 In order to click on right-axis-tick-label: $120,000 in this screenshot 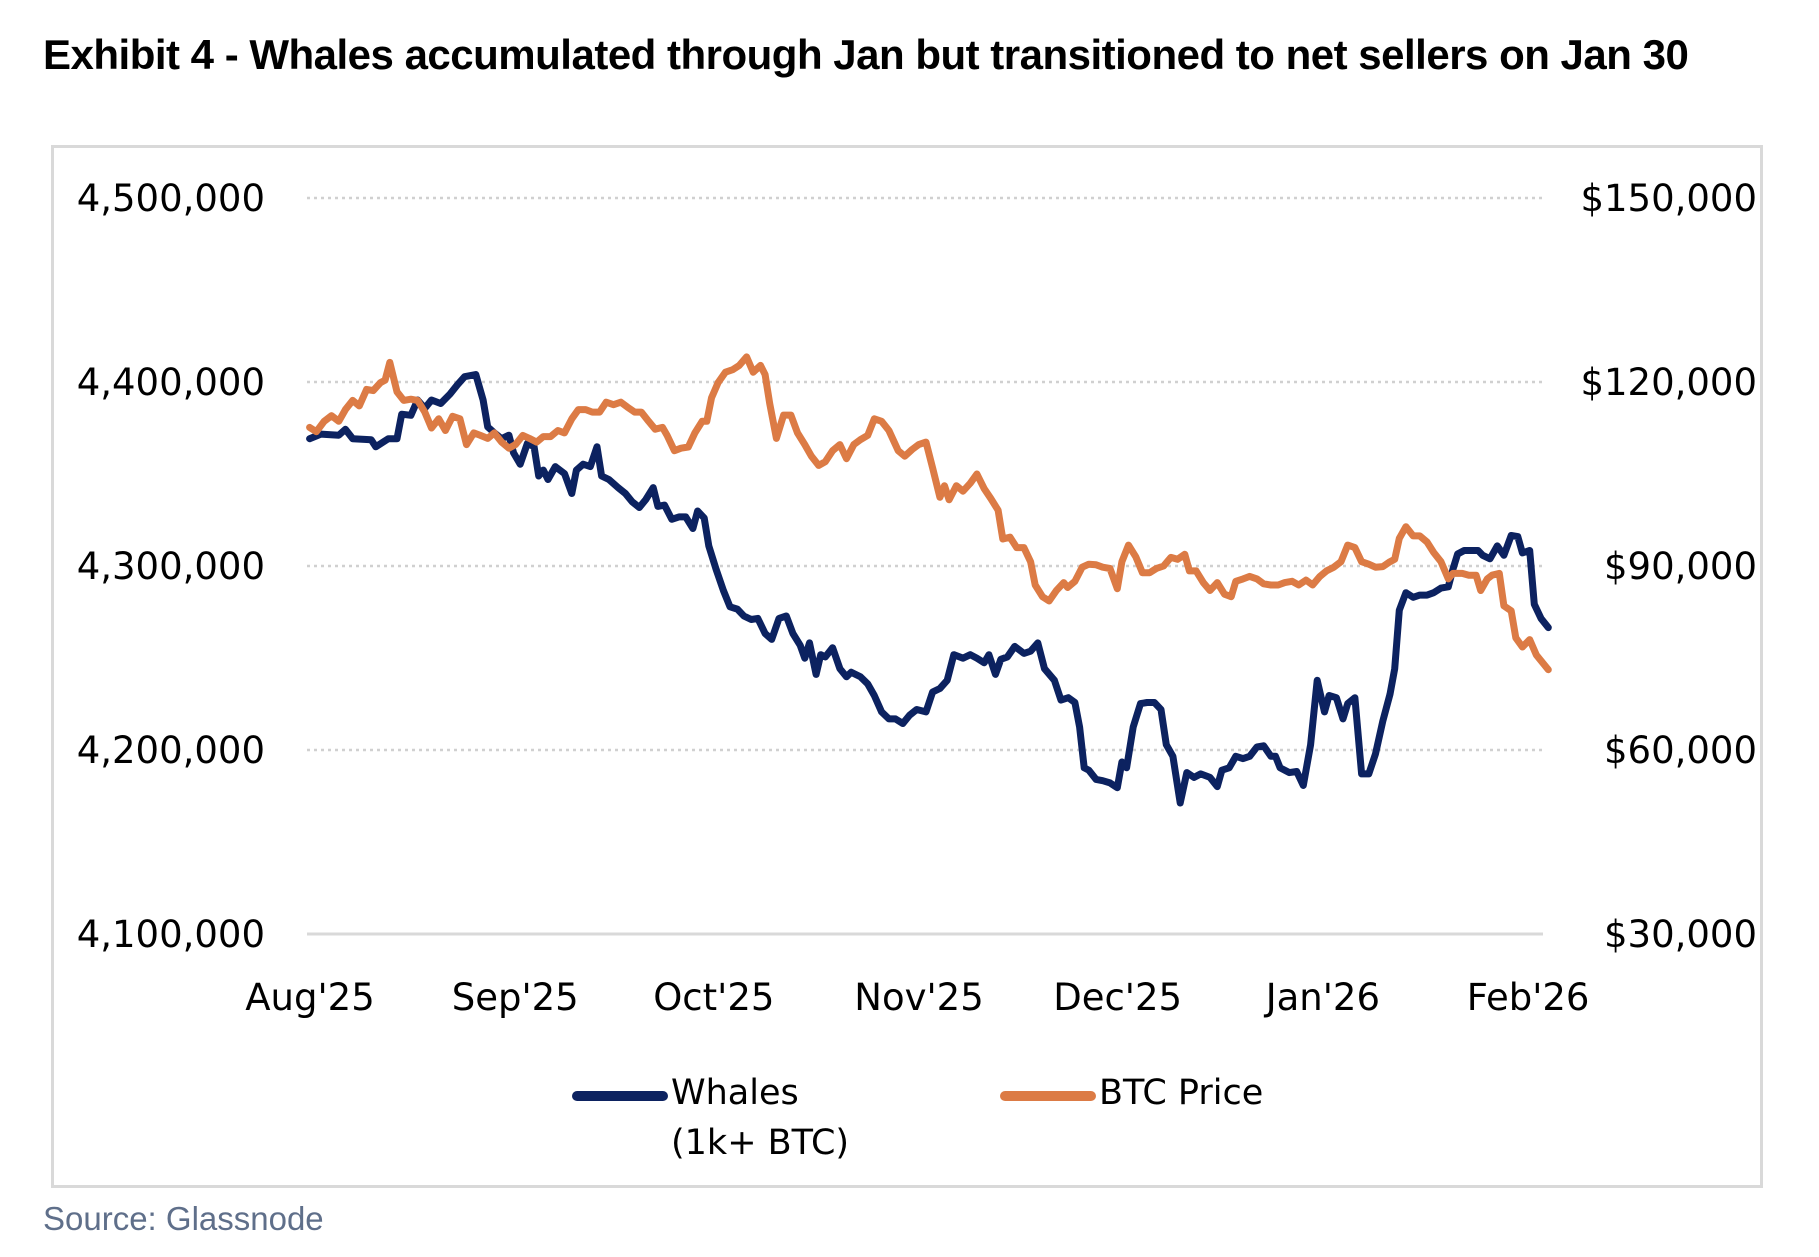, I will do `click(1668, 382)`.